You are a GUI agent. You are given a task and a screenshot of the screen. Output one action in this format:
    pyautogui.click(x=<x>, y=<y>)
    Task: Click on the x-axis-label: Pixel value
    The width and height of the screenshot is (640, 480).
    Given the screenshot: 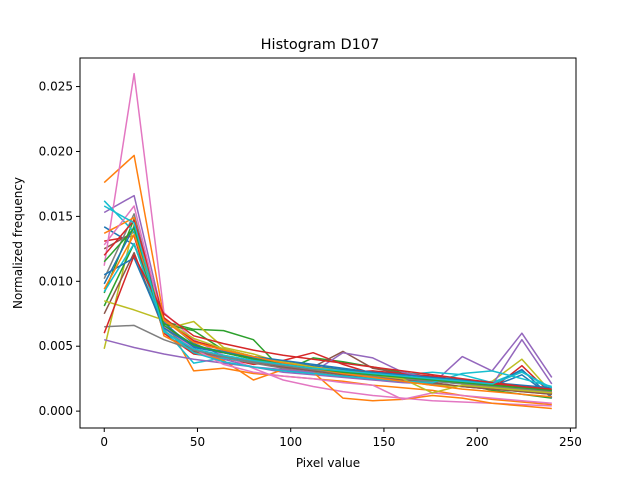 What is the action you would take?
    pyautogui.click(x=328, y=463)
    